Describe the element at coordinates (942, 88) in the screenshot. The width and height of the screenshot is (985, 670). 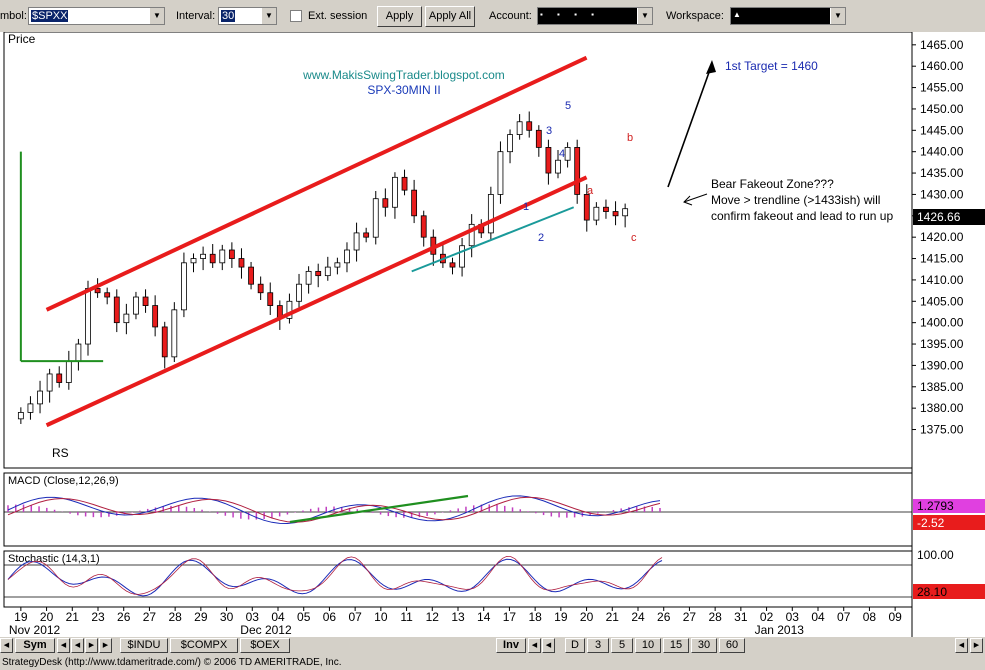
I see `y-tick-label: 1455.00` at that location.